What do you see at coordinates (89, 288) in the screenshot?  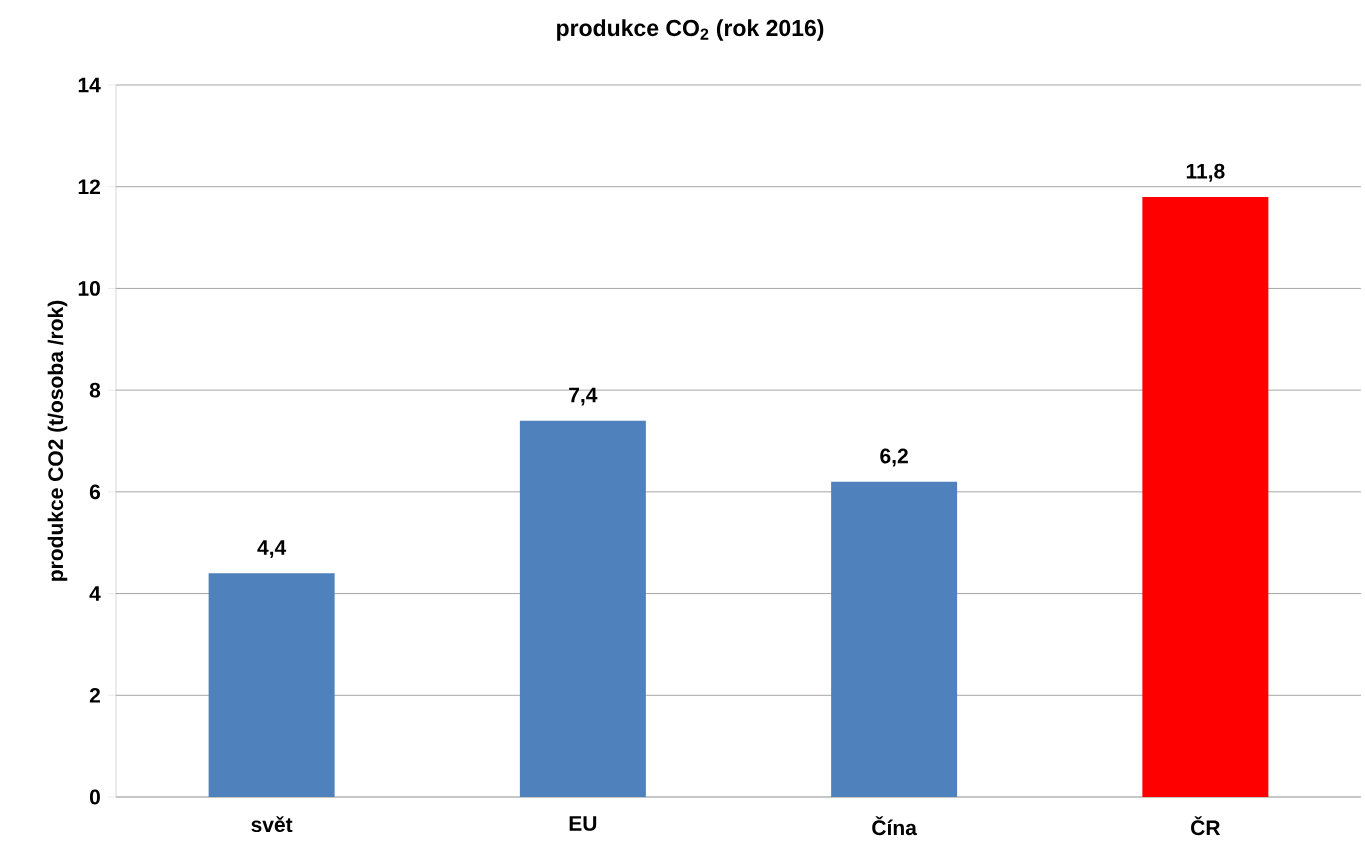 I see `y-tick-label: 10` at bounding box center [89, 288].